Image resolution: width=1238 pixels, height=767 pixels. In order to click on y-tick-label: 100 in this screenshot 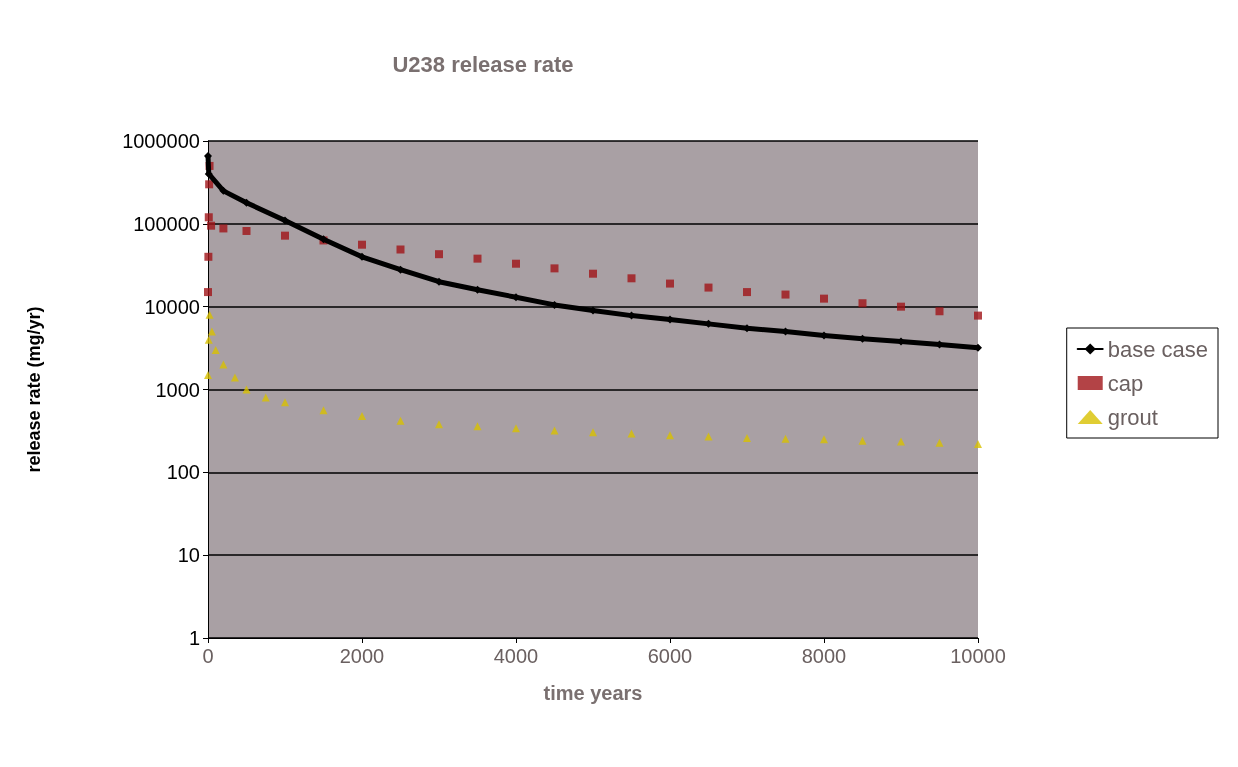, I will do `click(183, 472)`.